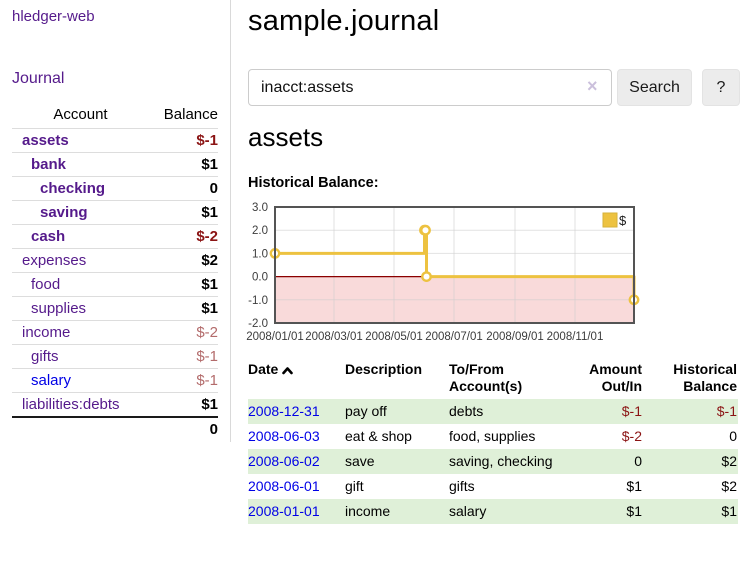  I want to click on clear-search-icon: ×, so click(592, 86).